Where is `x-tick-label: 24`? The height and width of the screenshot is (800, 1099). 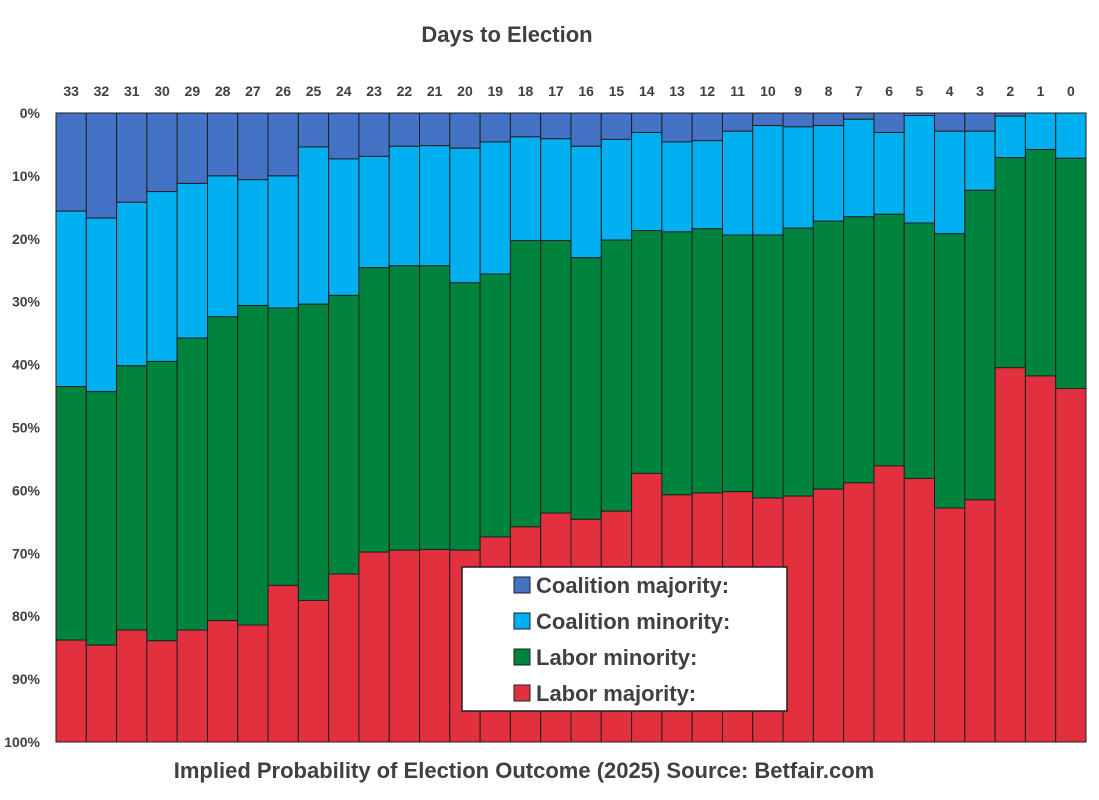
x-tick-label: 24 is located at coordinates (344, 91).